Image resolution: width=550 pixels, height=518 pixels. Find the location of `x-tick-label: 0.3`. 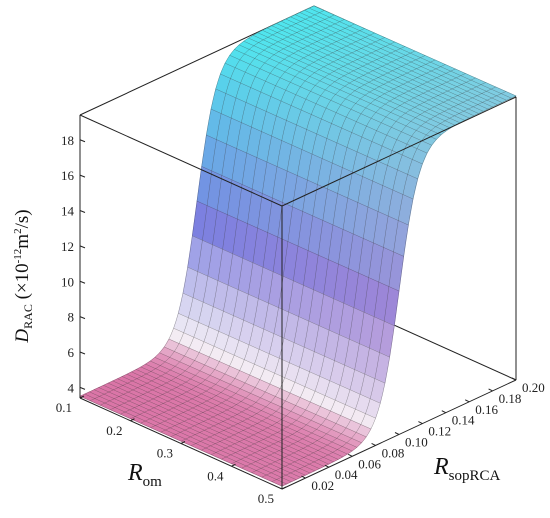

x-tick-label: 0.3 is located at coordinates (165, 453).